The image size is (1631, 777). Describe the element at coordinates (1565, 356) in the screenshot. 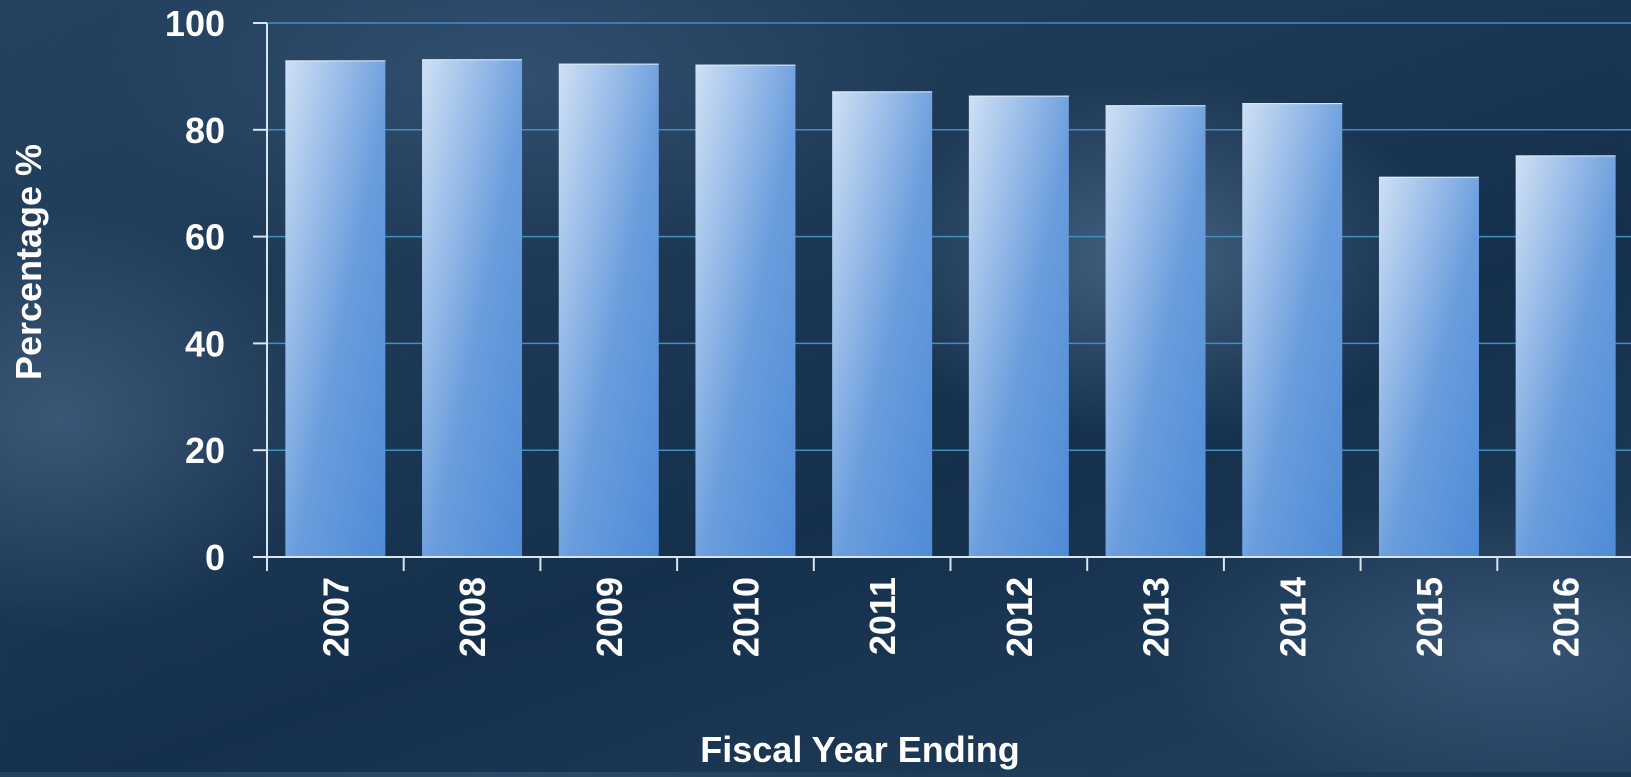

I see `bar-2016` at that location.